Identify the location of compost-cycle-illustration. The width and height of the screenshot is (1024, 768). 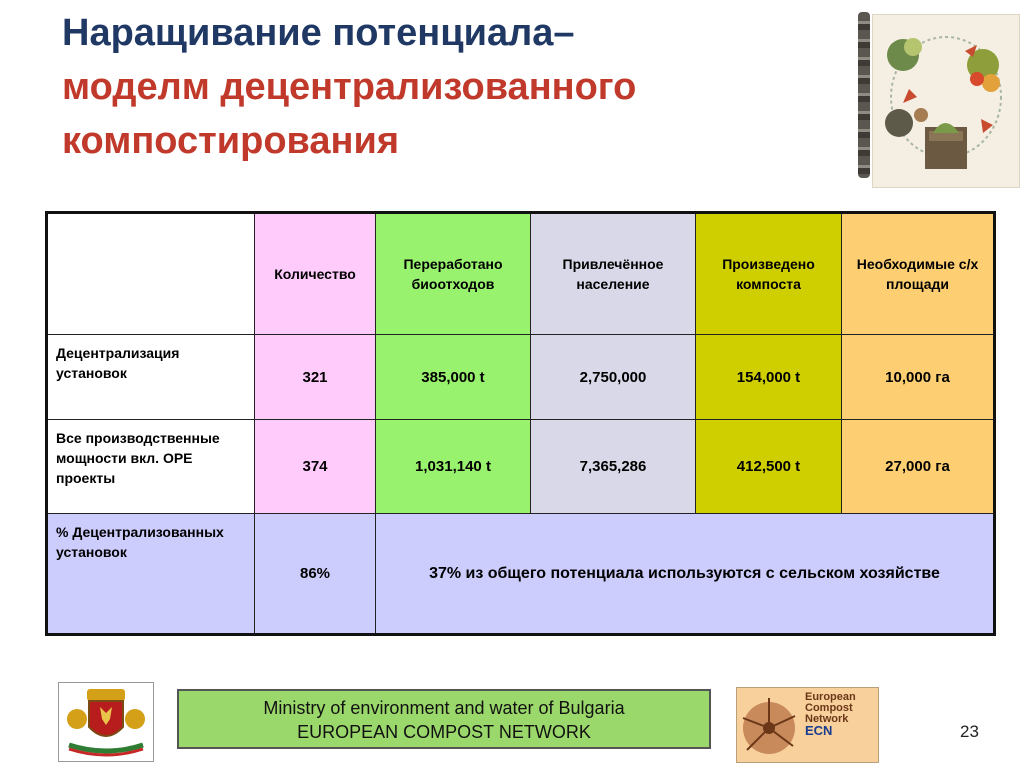
(946, 101).